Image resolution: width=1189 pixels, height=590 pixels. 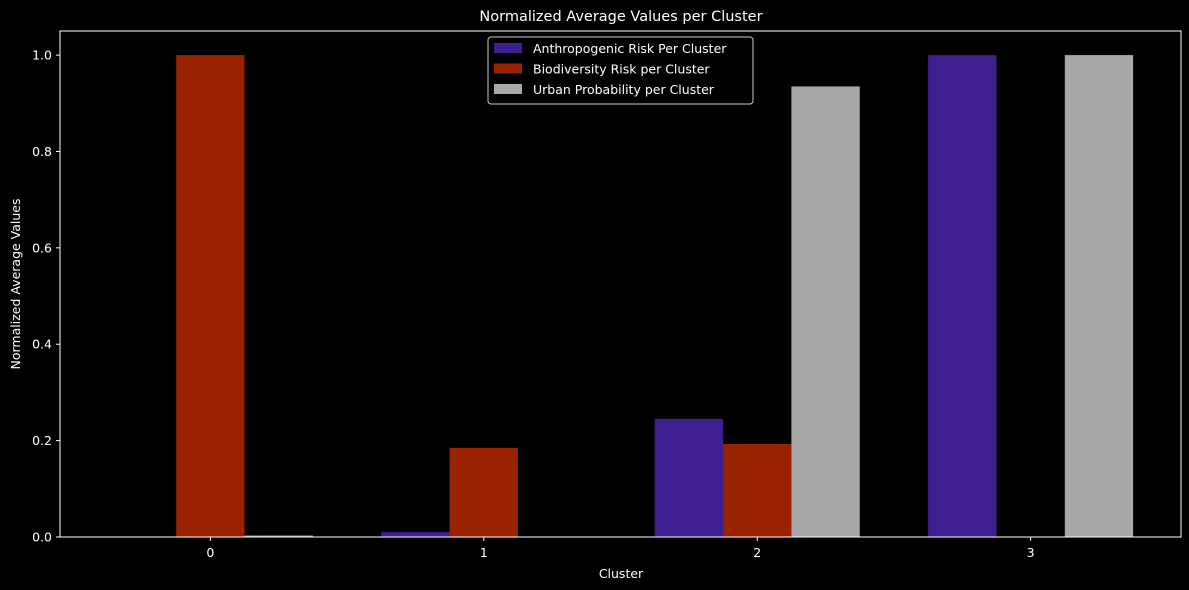 What do you see at coordinates (42, 344) in the screenshot?
I see `y-tick-label: 0.4` at bounding box center [42, 344].